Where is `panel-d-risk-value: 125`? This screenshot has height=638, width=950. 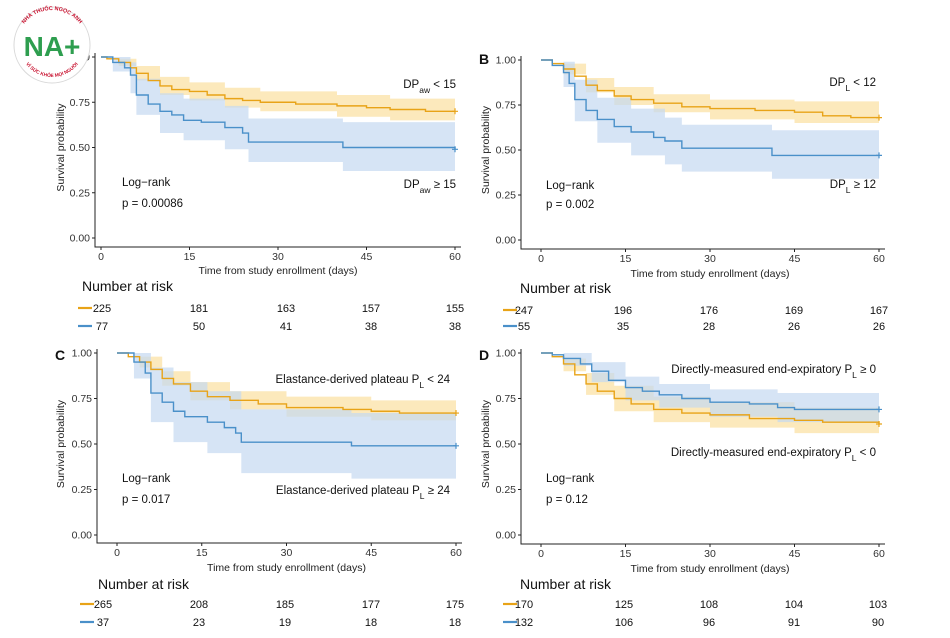
panel-d-risk-value: 125 is located at coordinates (624, 605).